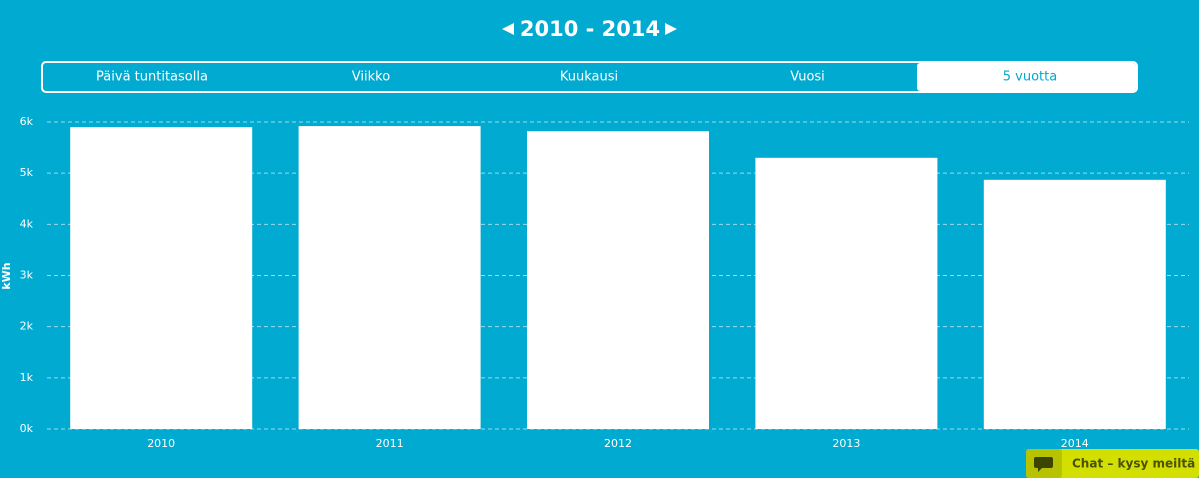  I want to click on active-tab, so click(1026, 77).